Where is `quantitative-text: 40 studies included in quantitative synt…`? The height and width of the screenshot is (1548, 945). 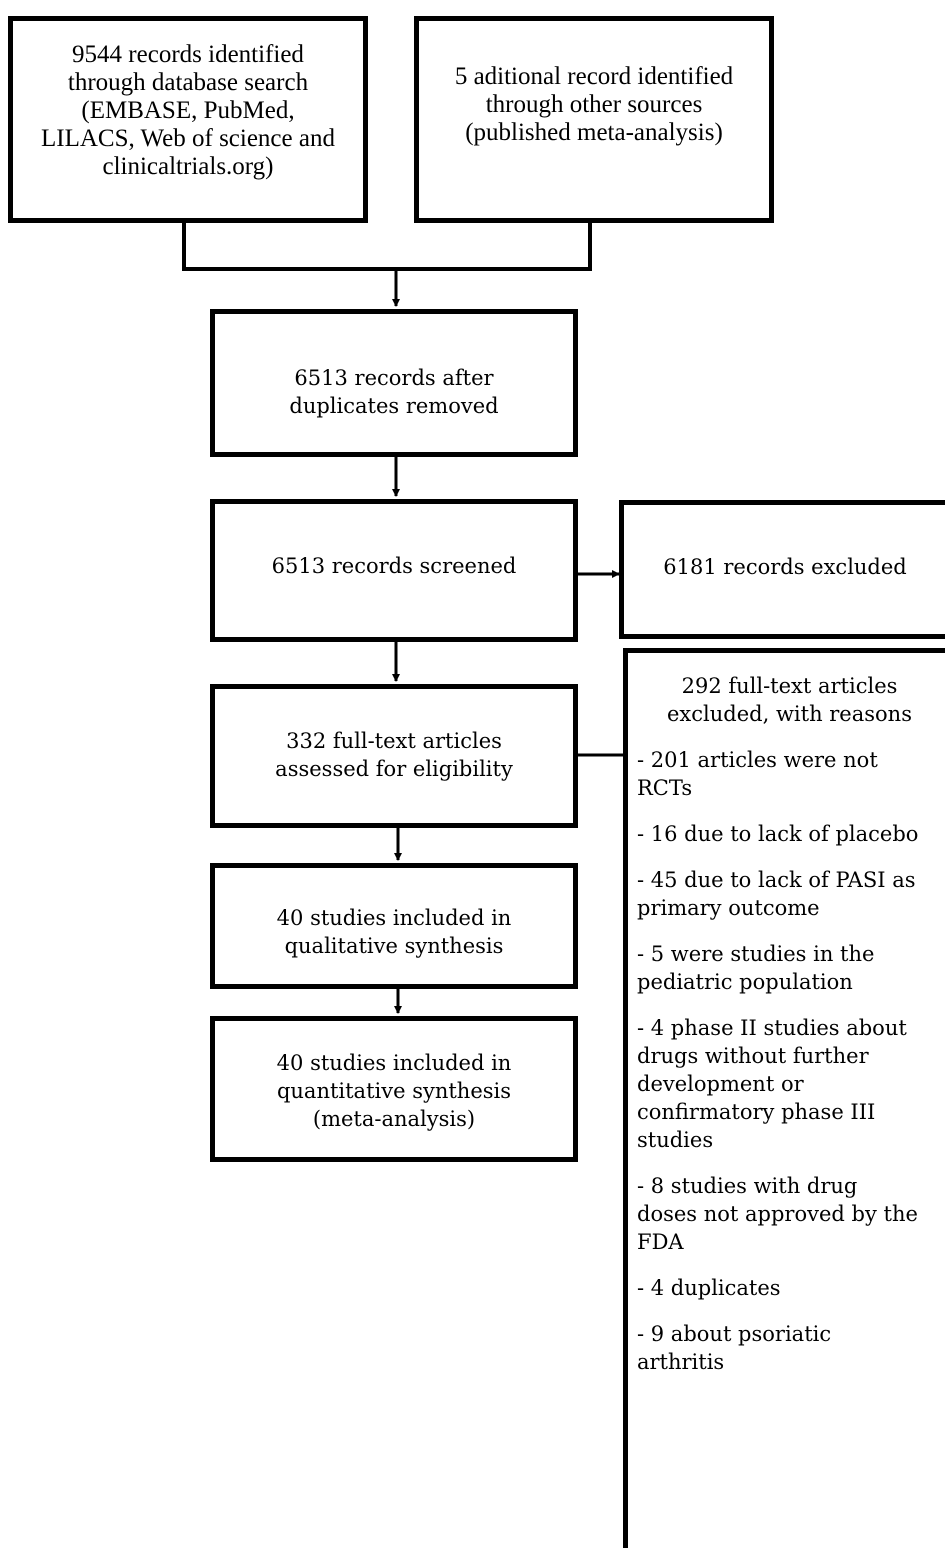 quantitative-text: 40 studies included in quantitative synt… is located at coordinates (394, 1091).